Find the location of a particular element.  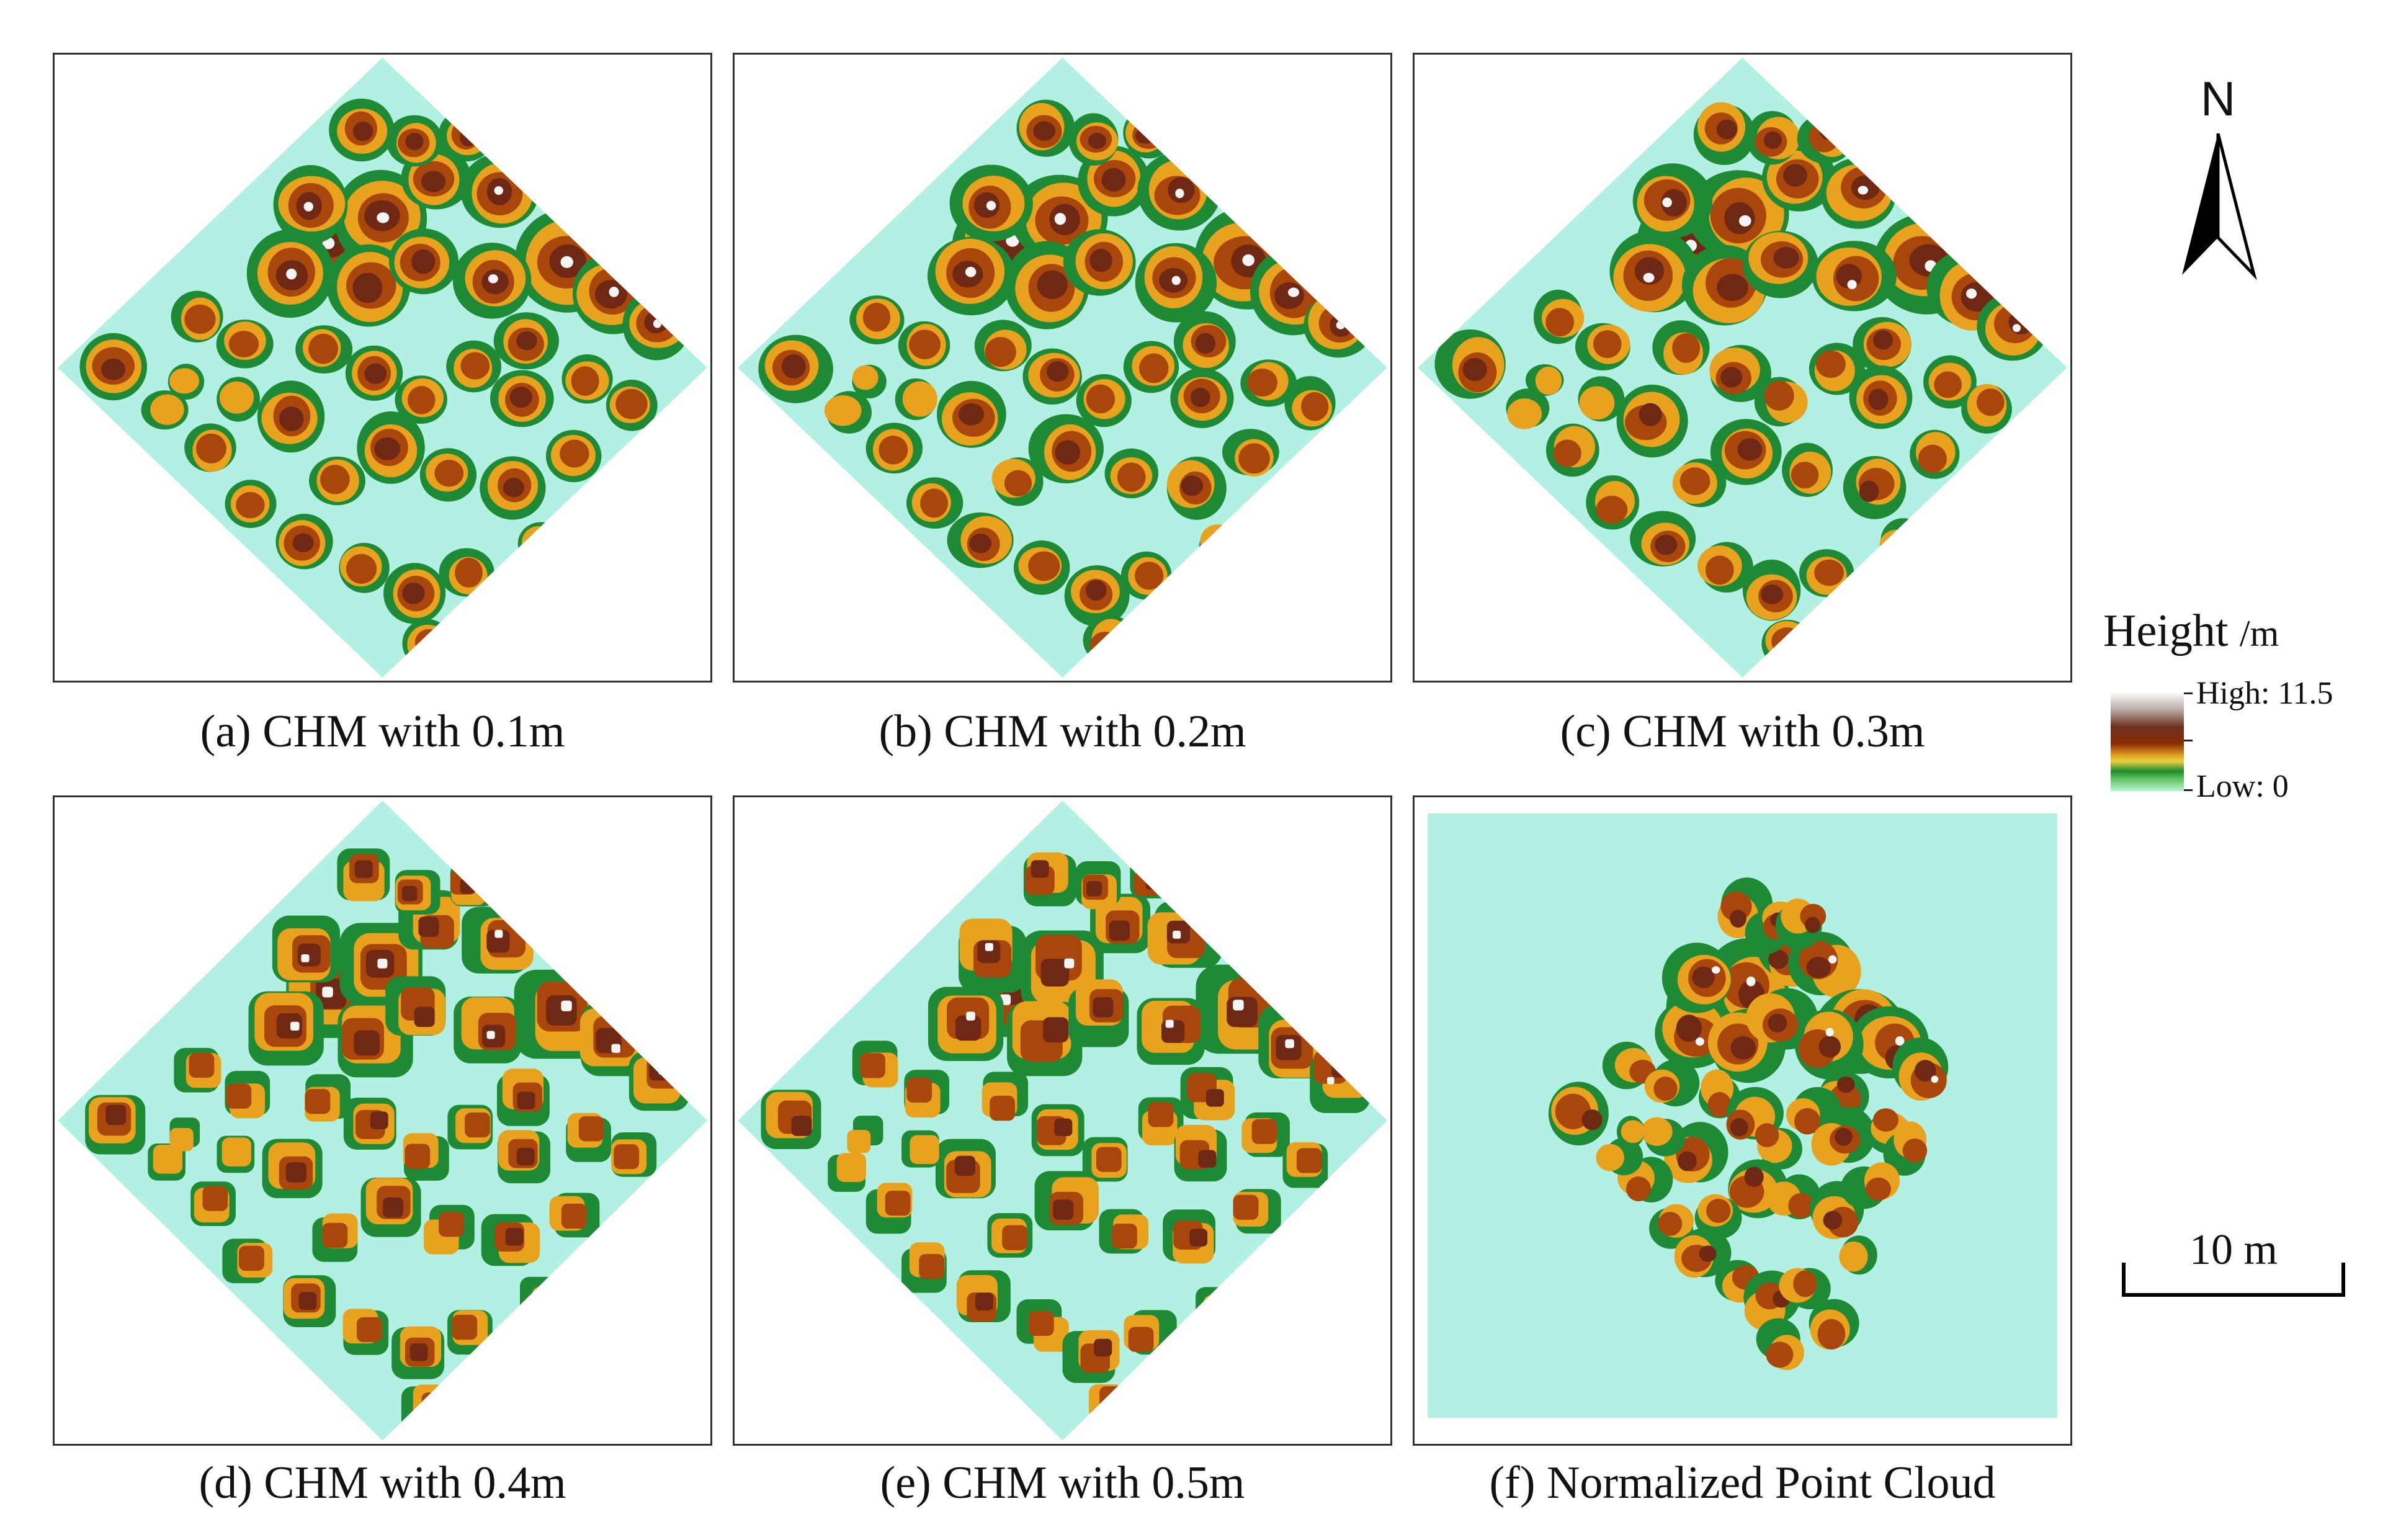

chm-map-0-4m is located at coordinates (382, 1120).